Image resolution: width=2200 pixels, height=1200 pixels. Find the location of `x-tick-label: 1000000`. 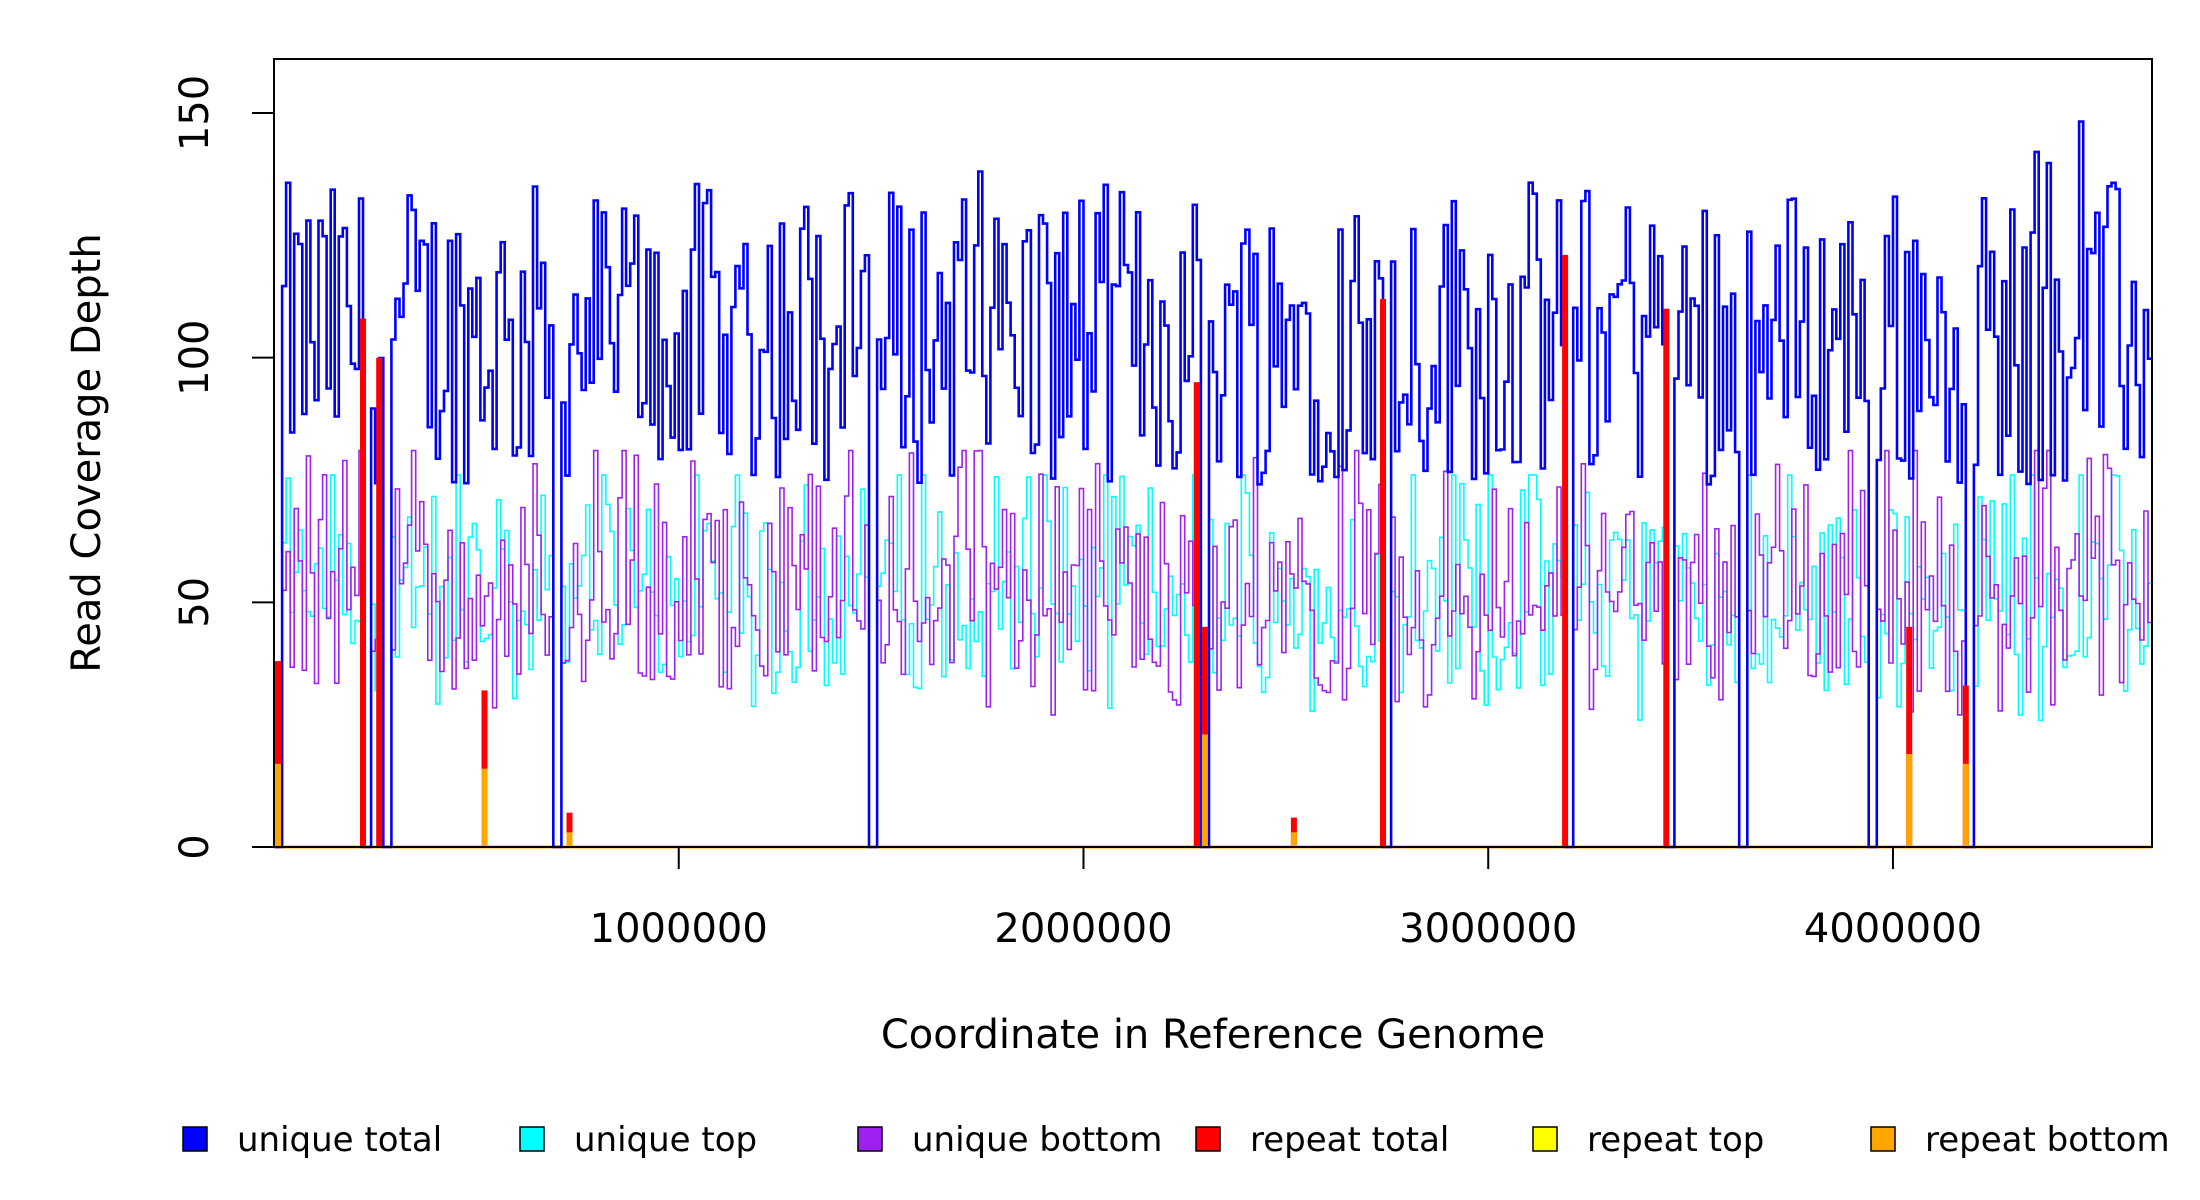

x-tick-label: 1000000 is located at coordinates (679, 929).